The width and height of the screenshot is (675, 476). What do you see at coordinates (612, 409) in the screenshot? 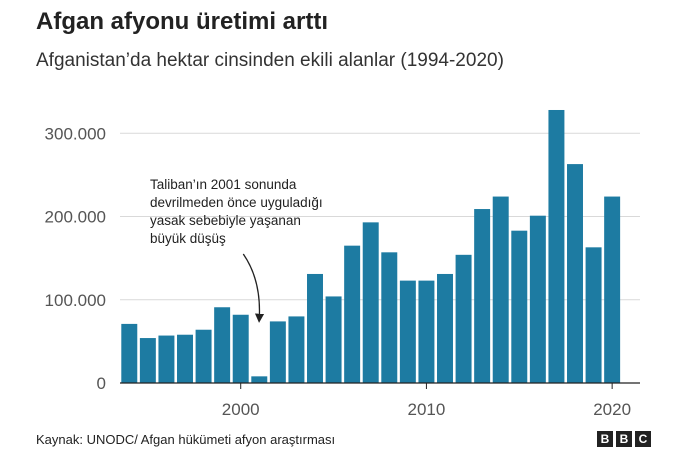
I see `x-tick-label: 2020` at bounding box center [612, 409].